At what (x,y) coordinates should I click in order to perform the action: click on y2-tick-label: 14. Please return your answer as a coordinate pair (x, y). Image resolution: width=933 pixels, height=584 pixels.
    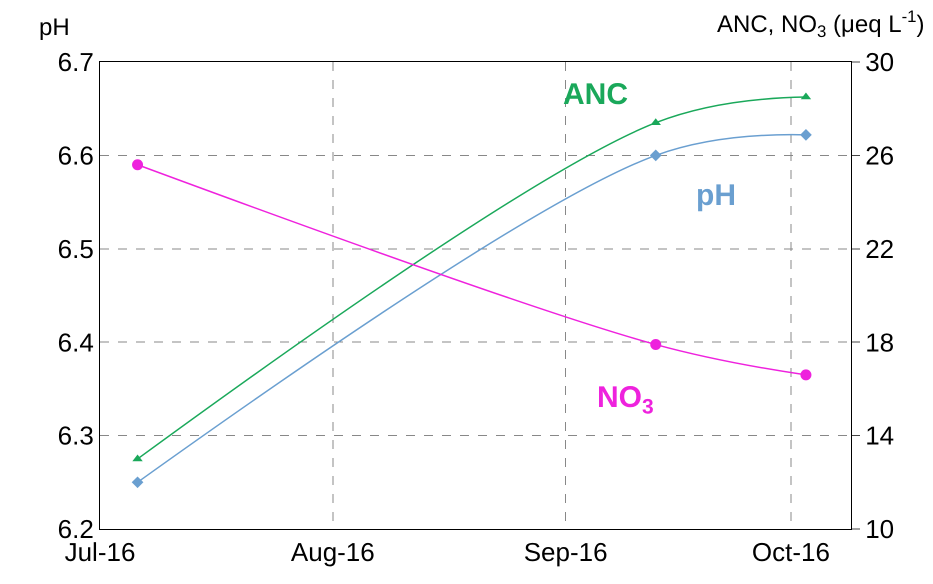
    Looking at the image, I should click on (879, 435).